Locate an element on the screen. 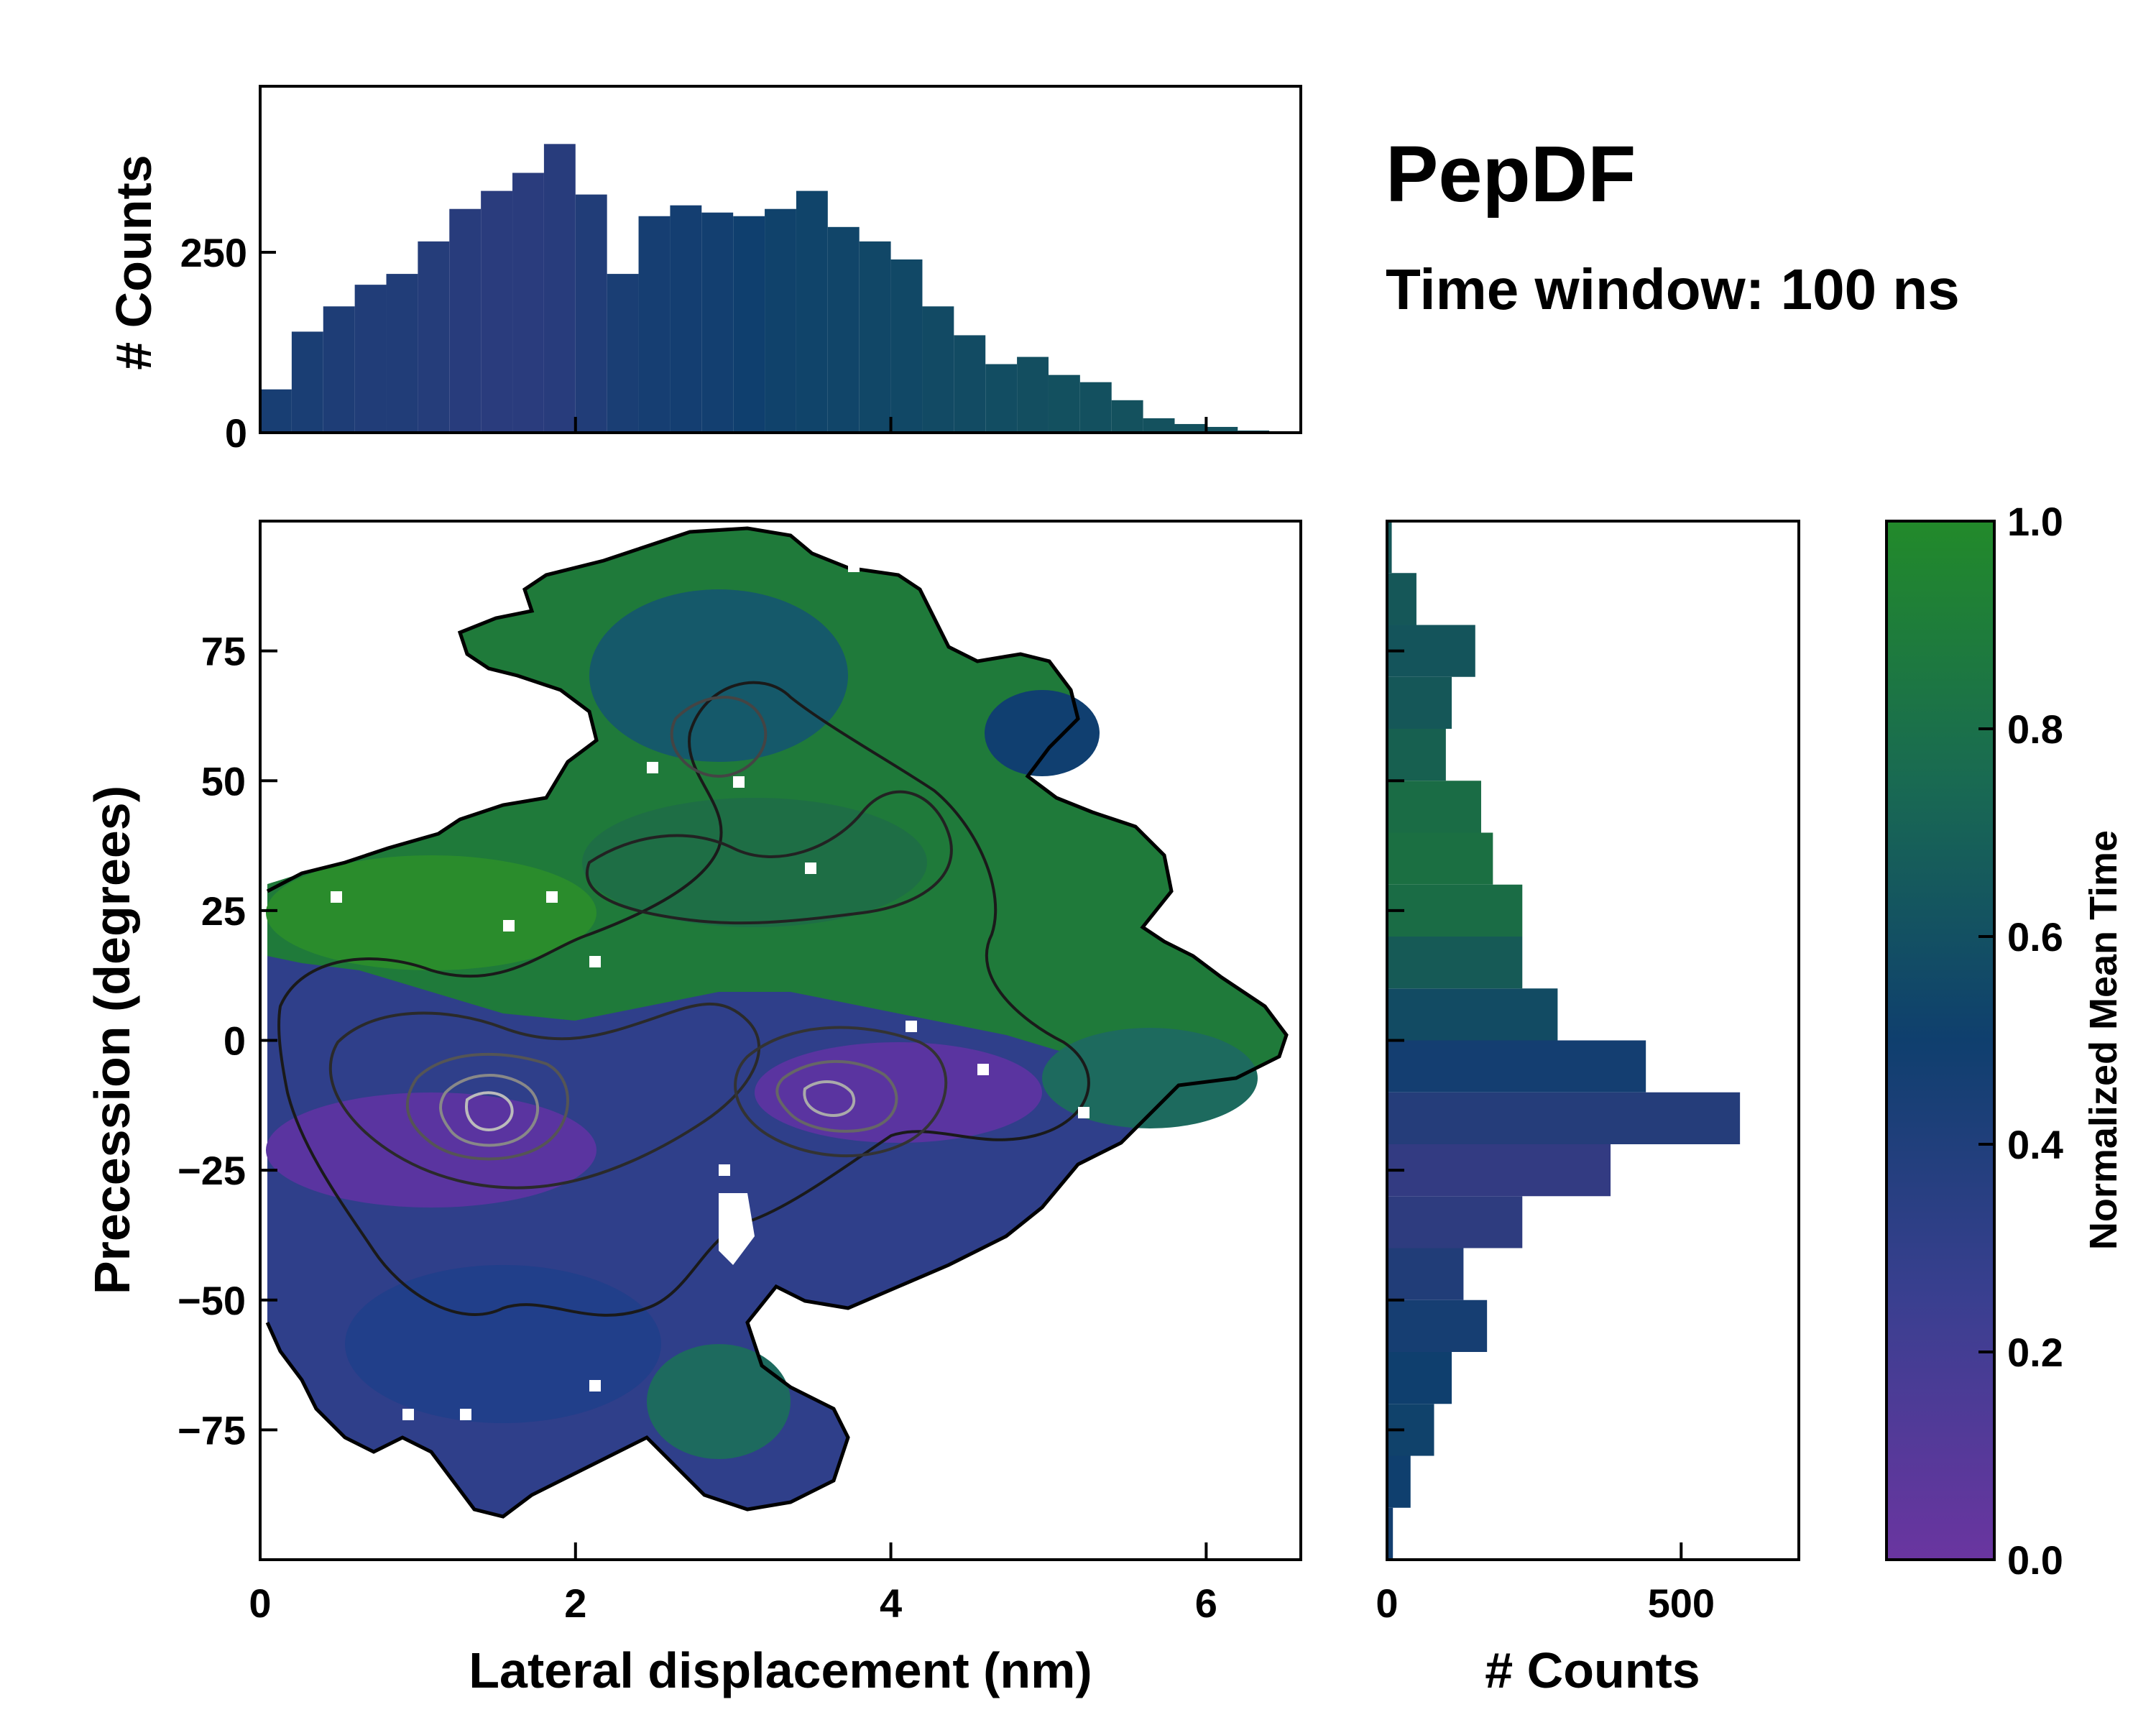  main-heatmap-ytick-label: 25 is located at coordinates (224, 911).